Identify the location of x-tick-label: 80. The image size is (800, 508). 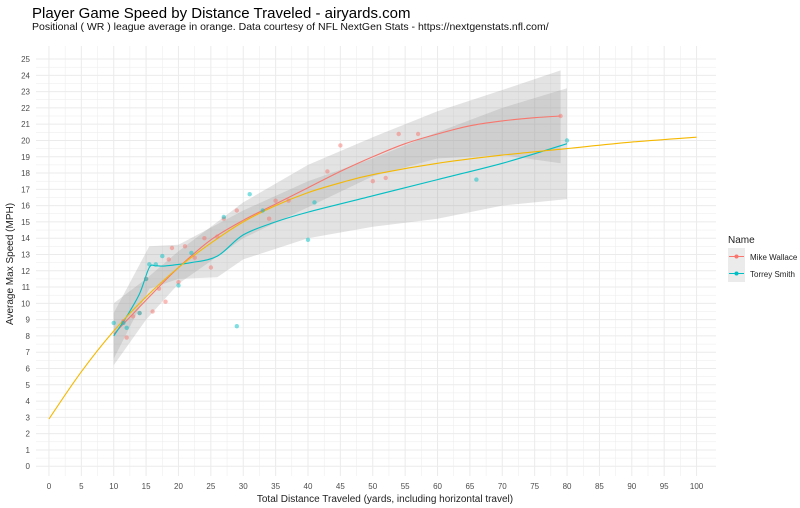
(567, 486).